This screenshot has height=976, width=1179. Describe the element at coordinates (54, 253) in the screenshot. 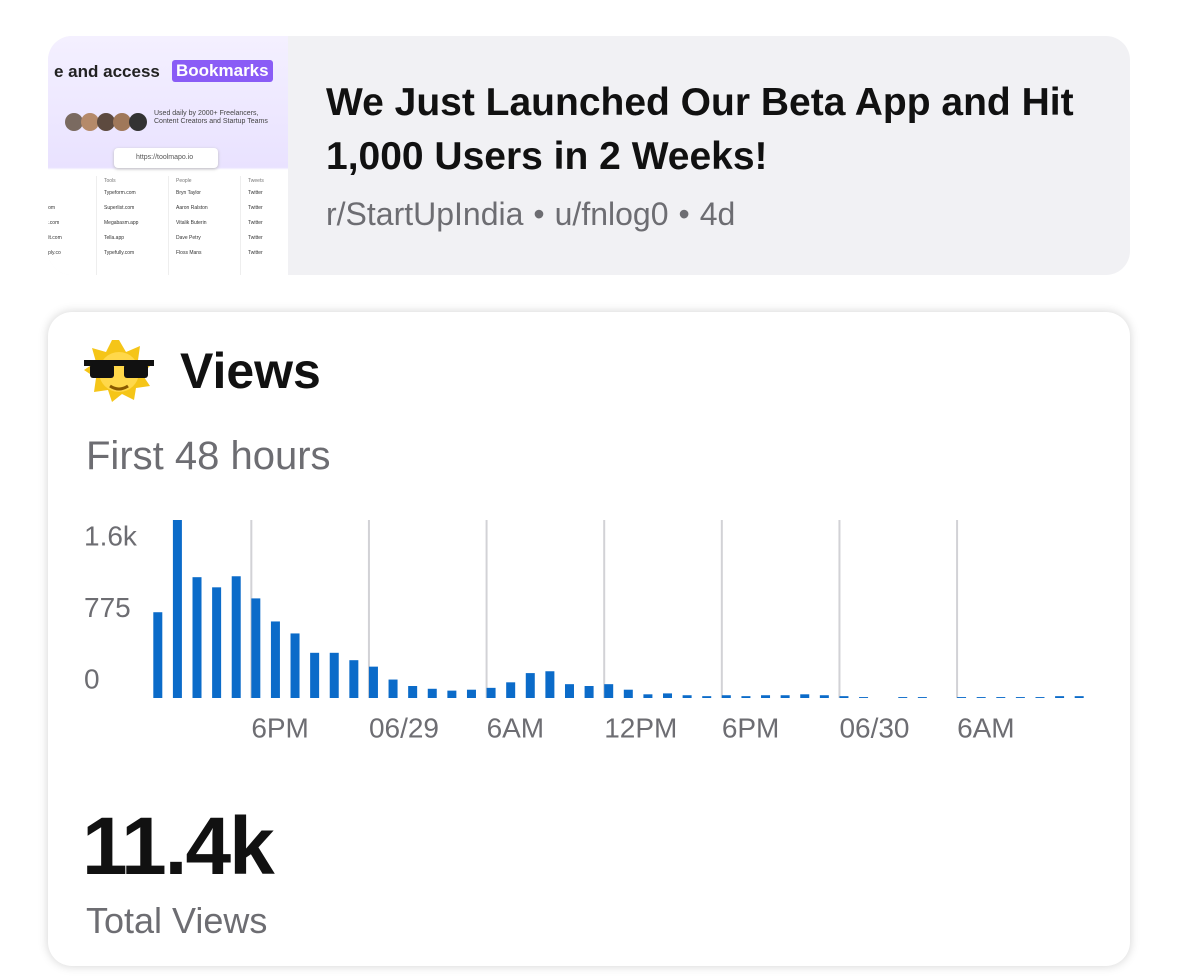

I see `thumb-item: toolsupply.co` at that location.